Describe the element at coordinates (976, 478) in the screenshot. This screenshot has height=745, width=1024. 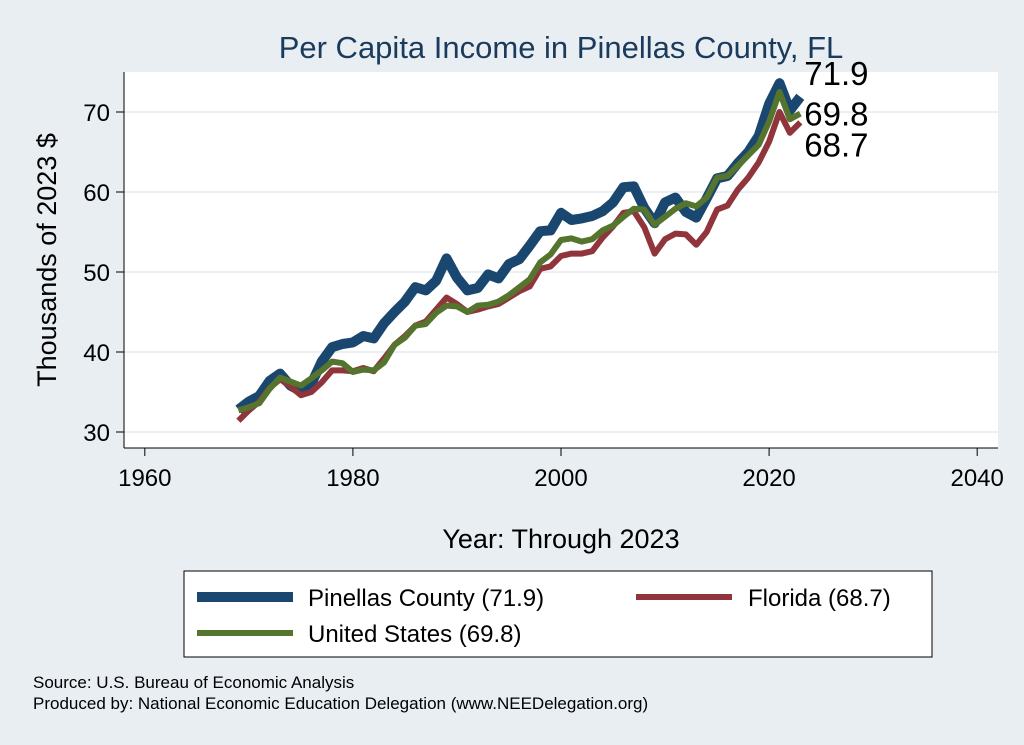
I see `x-tick-label-2040: 2040` at that location.